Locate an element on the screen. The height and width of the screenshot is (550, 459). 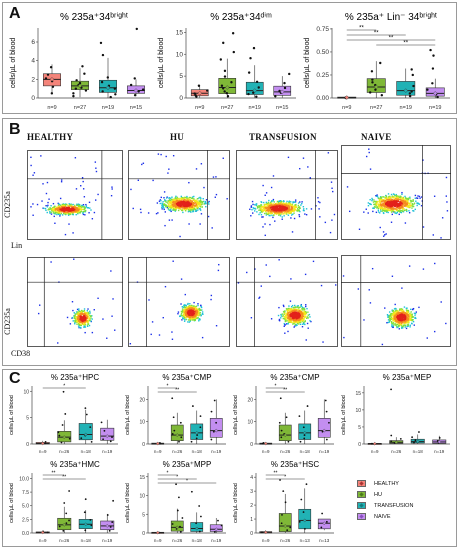
legend-label-hu: HU is located at coordinates (378, 494).